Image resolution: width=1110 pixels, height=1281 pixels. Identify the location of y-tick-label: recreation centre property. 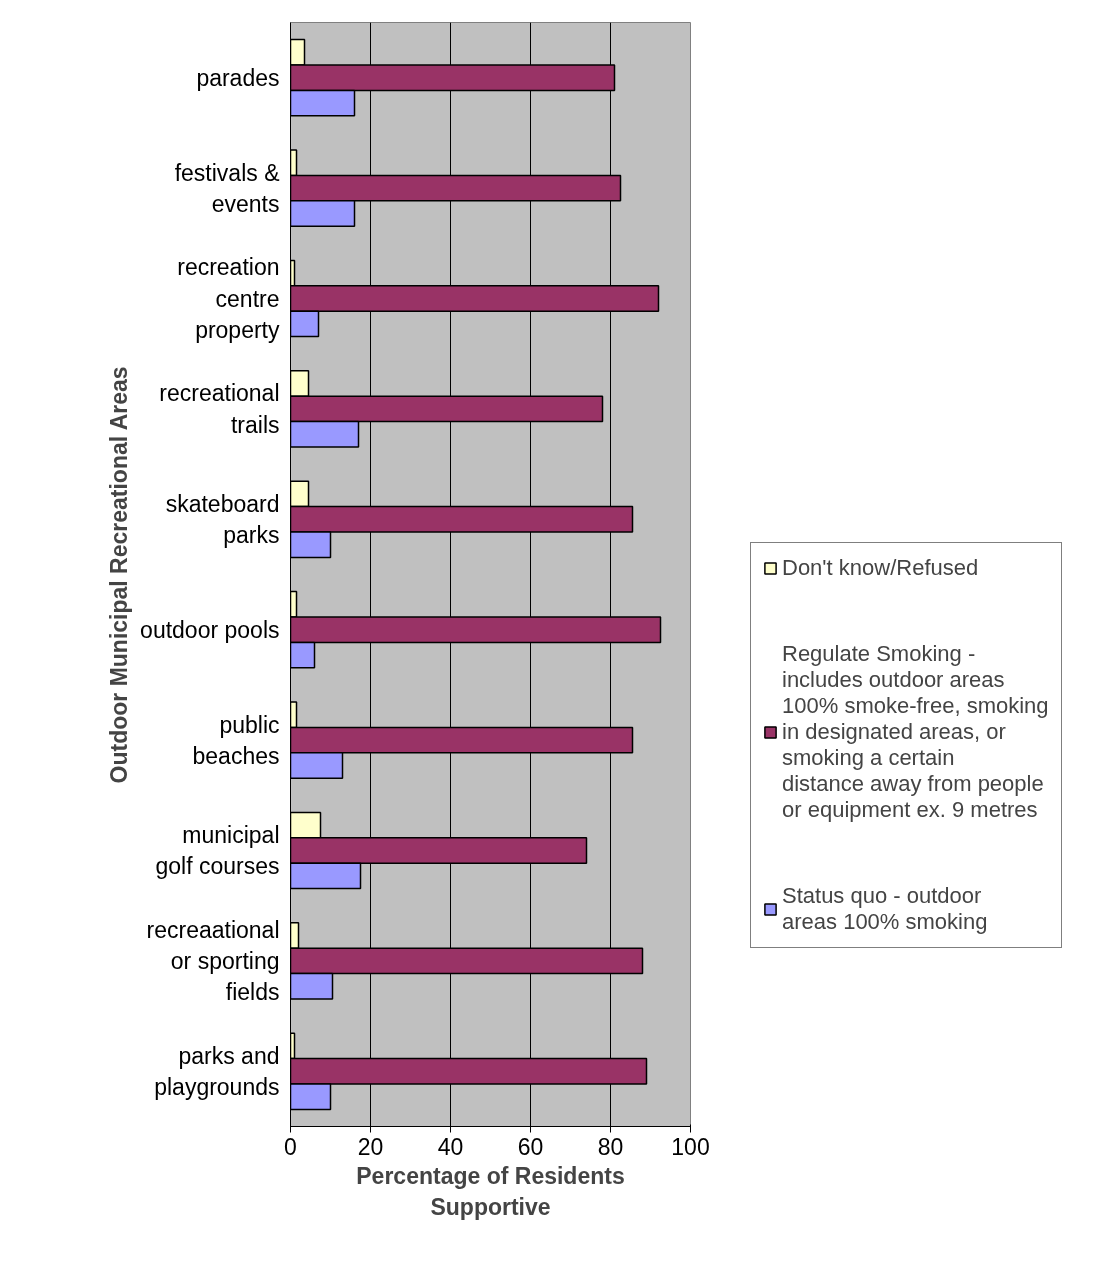
(228, 298).